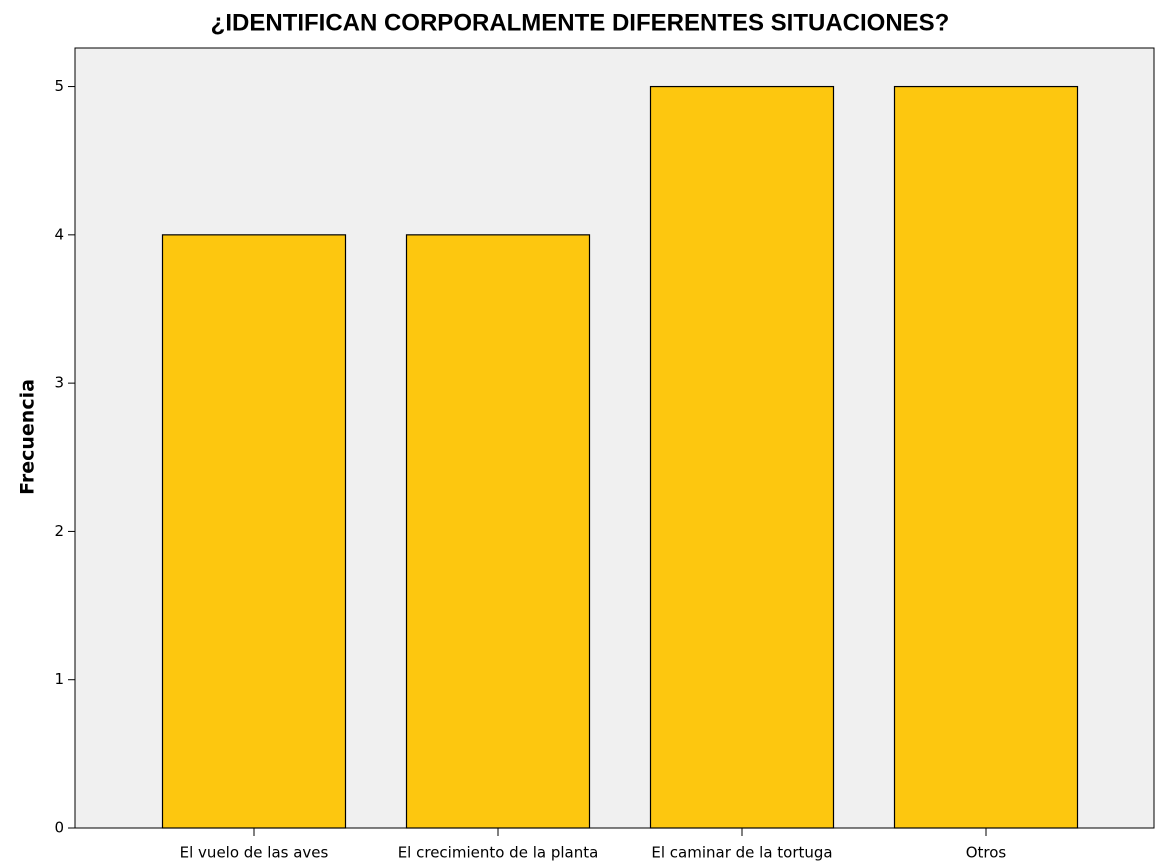 The width and height of the screenshot is (1155, 865). What do you see at coordinates (59, 531) in the screenshot?
I see `y-tick-label: 2` at bounding box center [59, 531].